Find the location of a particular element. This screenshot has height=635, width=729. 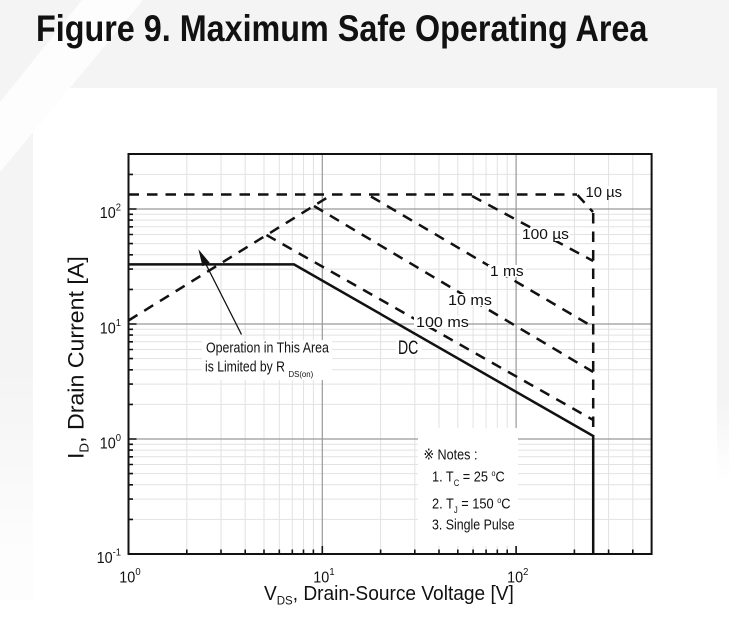

svg-text: 10¹ is located at coordinates (111, 328).